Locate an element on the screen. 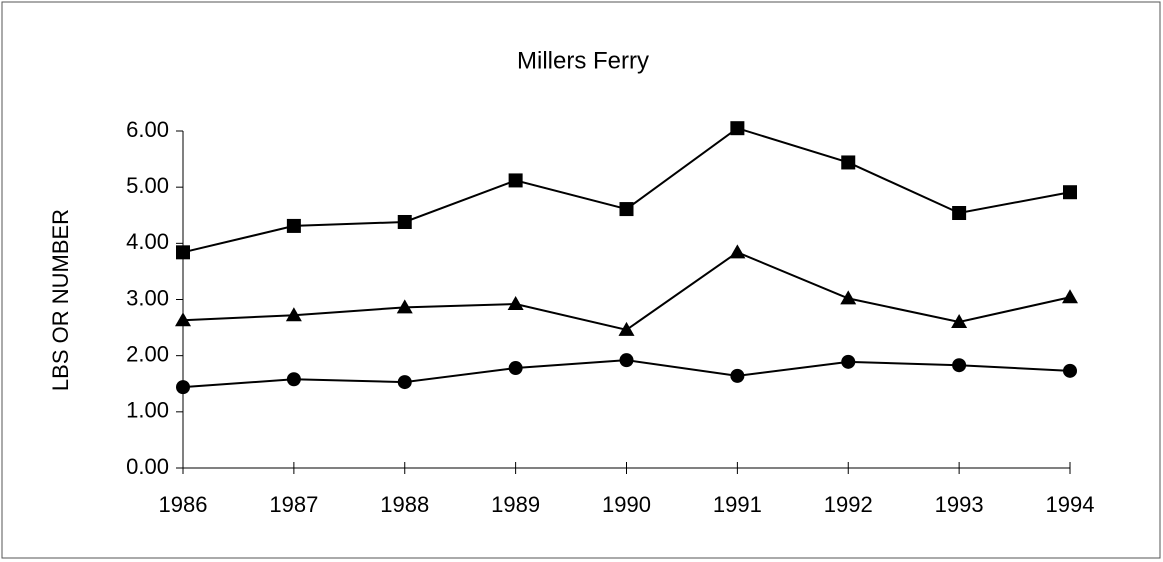 The width and height of the screenshot is (1163, 562). chart-title: Millers Ferry is located at coordinates (583, 60).